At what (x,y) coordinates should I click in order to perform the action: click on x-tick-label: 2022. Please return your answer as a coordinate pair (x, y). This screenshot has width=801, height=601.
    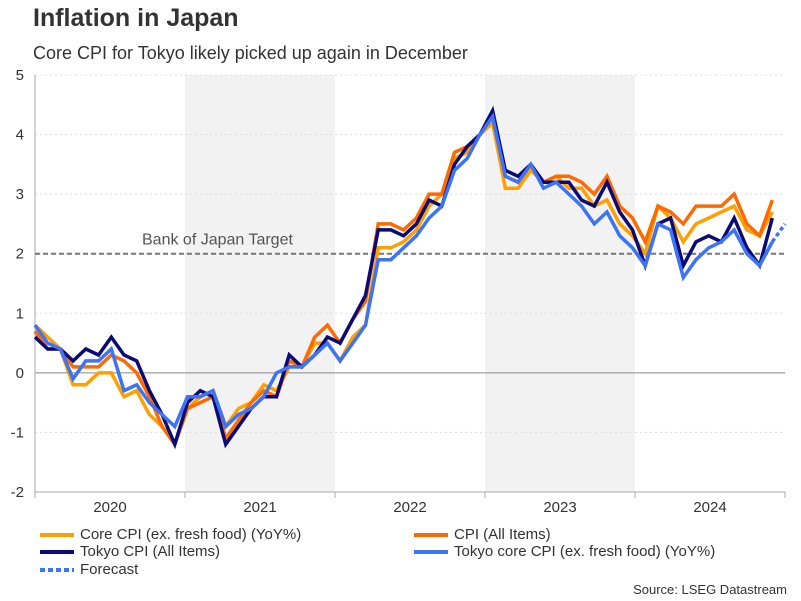
    Looking at the image, I should click on (409, 507).